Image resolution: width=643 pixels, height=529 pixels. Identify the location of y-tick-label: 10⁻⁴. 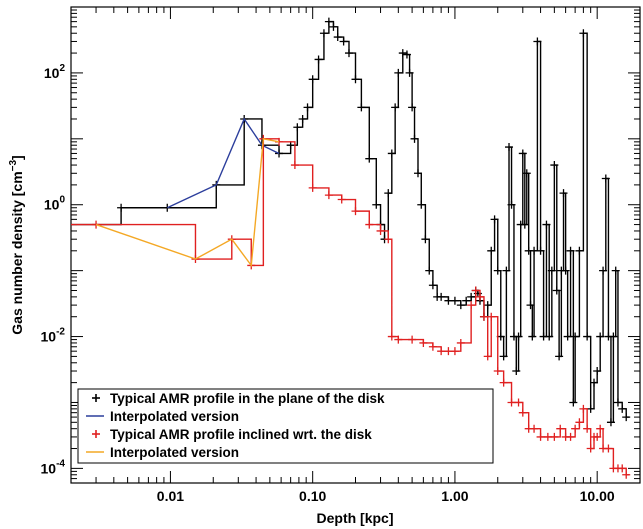
(53, 467).